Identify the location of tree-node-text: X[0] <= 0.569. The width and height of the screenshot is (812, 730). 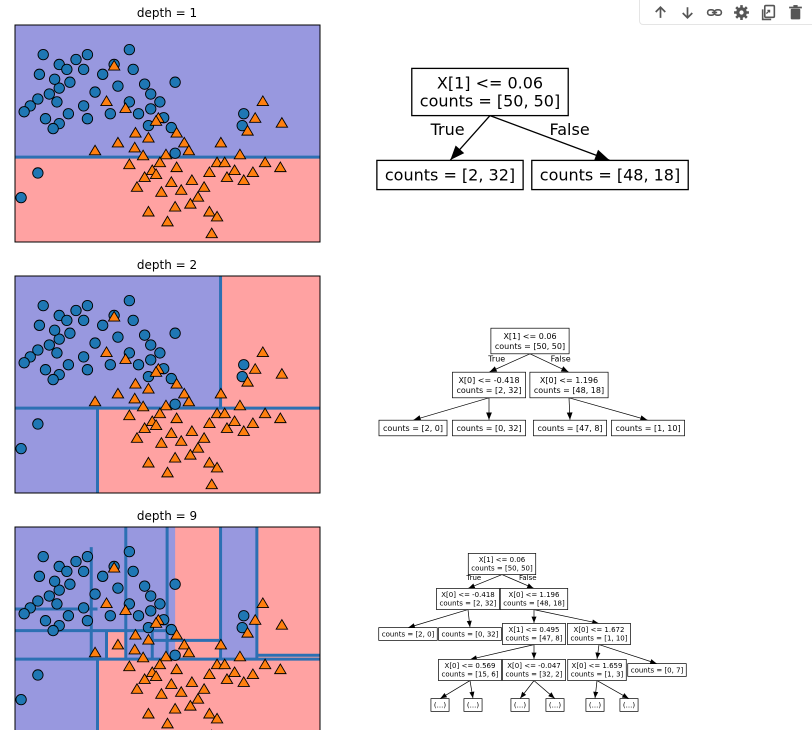
(470, 666).